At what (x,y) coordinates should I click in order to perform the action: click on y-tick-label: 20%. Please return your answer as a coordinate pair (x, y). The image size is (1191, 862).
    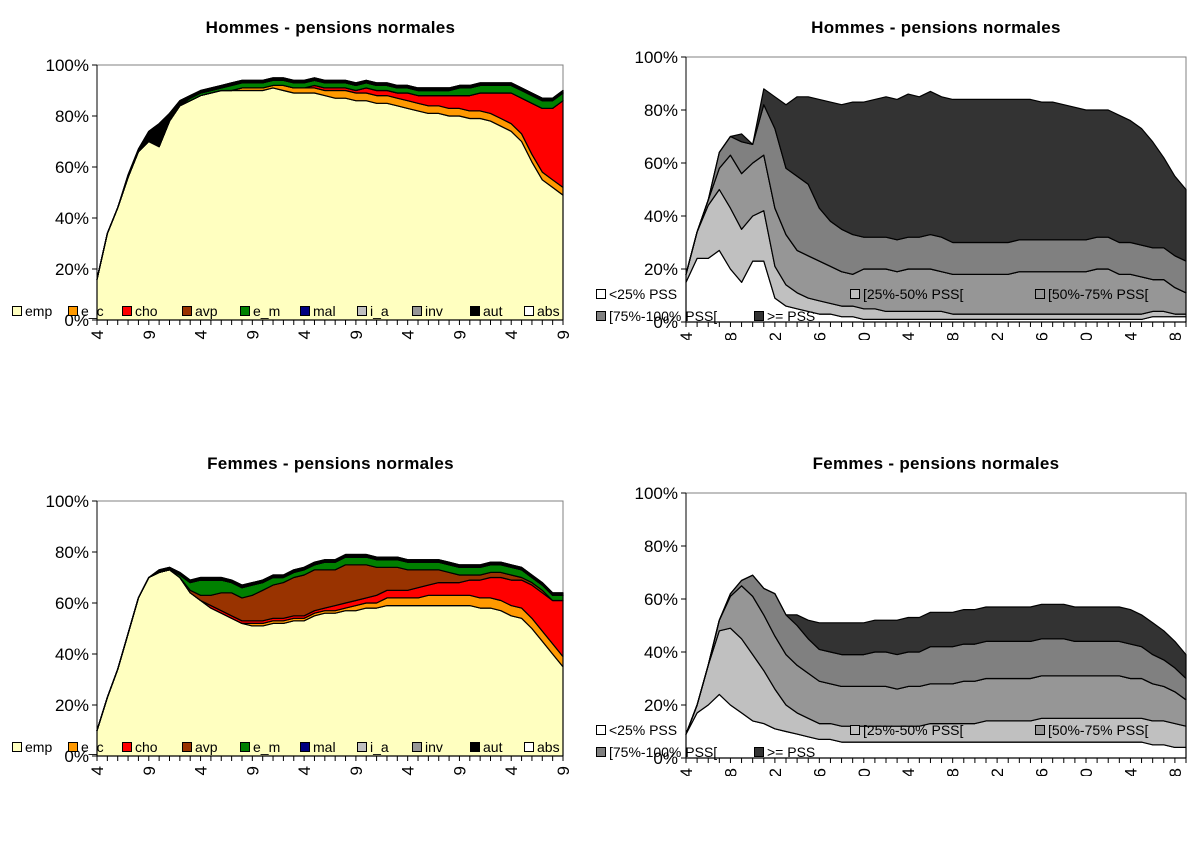
    Looking at the image, I should click on (72, 269).